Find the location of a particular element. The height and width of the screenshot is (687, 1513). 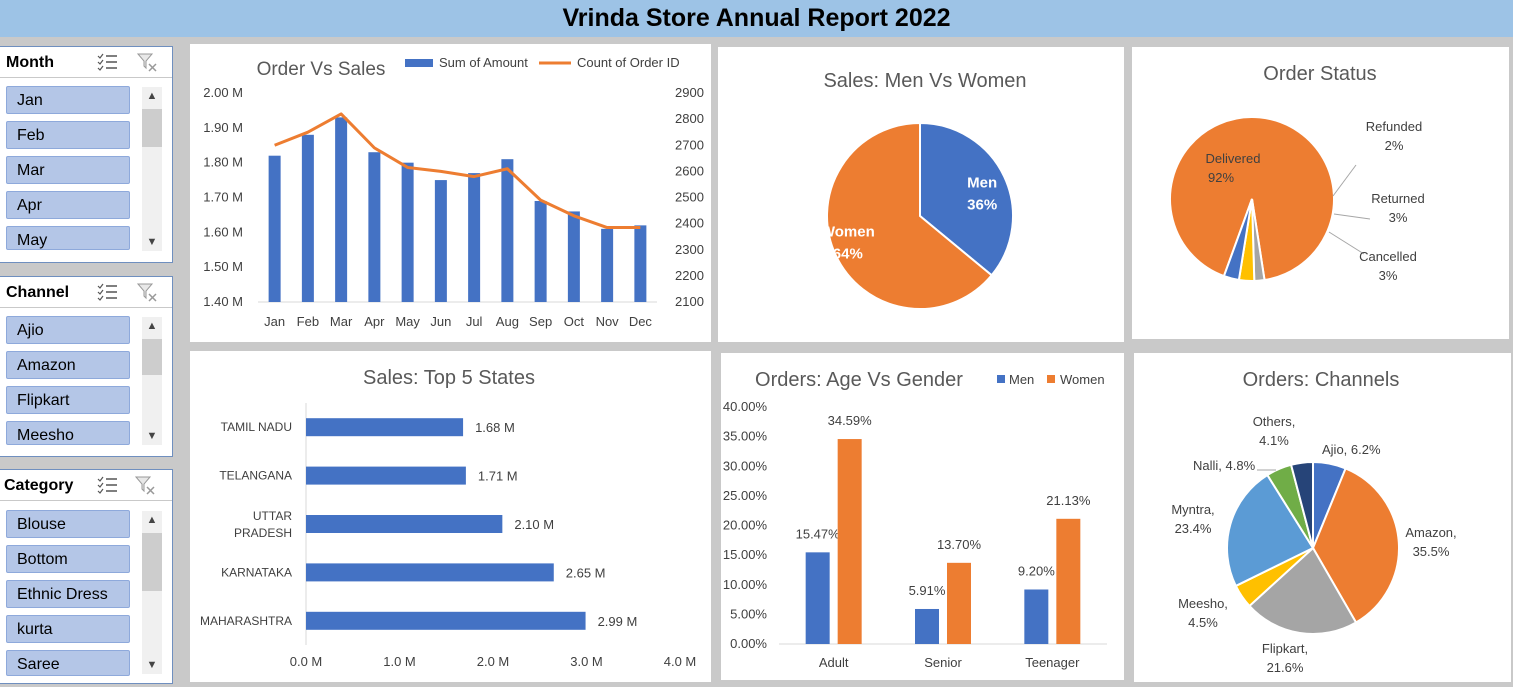

slice-label: Myntra, is located at coordinates (1192, 509).